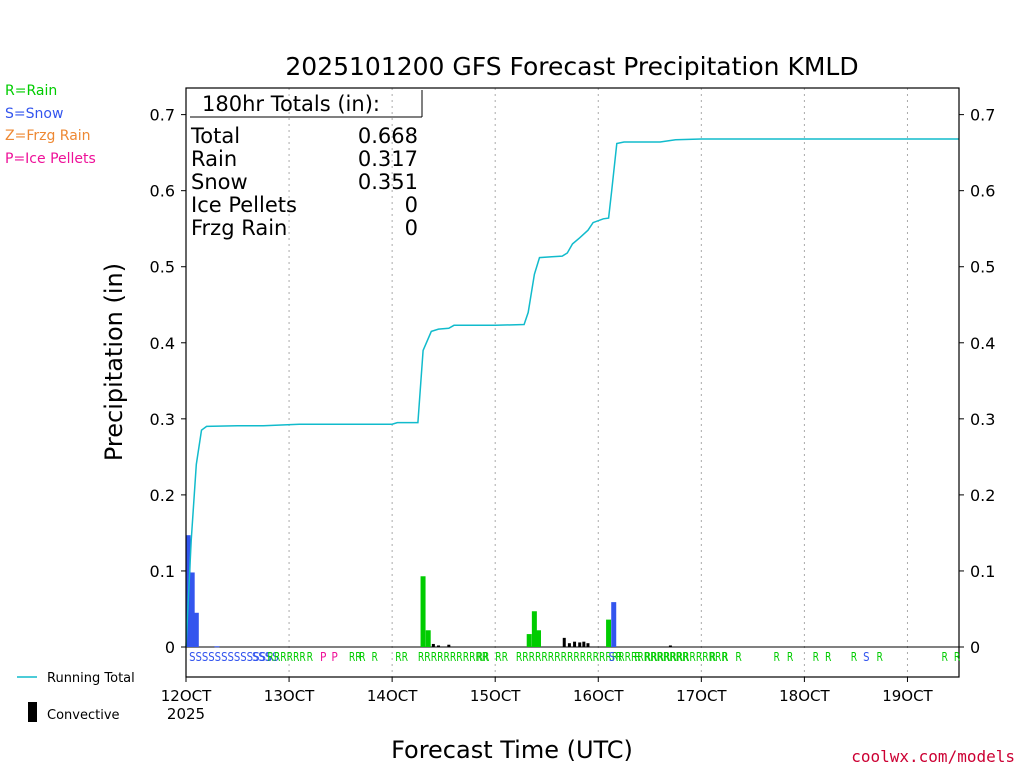  What do you see at coordinates (215, 136) in the screenshot?
I see `totals-label-total: Total` at bounding box center [215, 136].